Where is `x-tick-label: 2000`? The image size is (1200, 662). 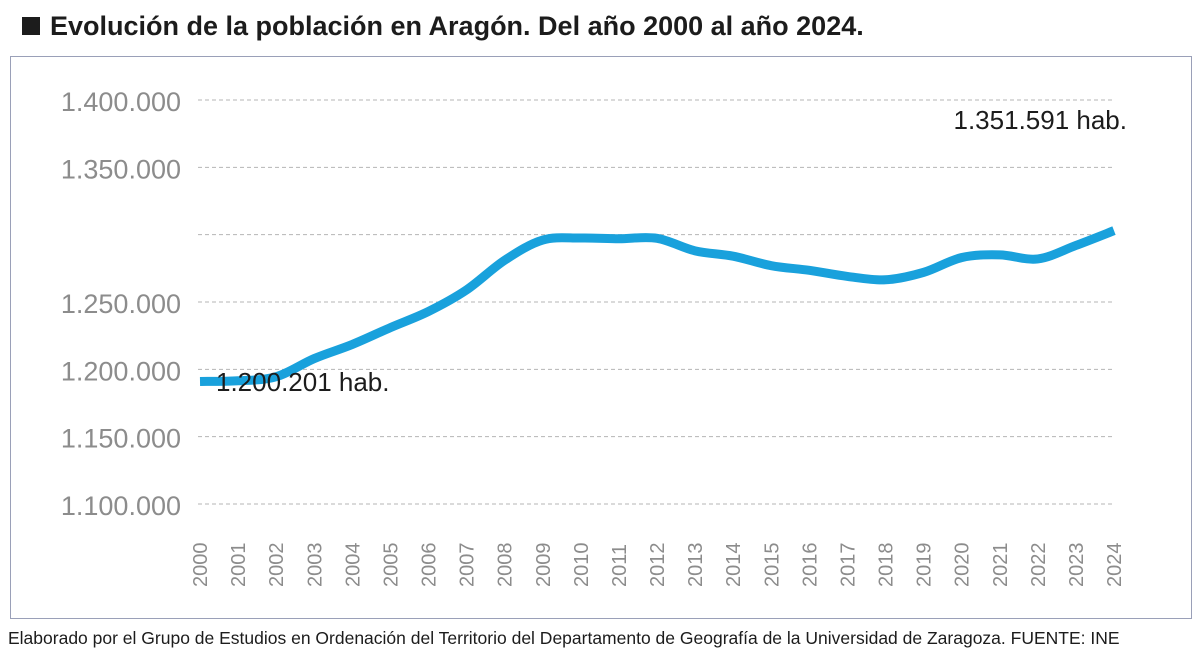 x-tick-label: 2000 is located at coordinates (201, 565).